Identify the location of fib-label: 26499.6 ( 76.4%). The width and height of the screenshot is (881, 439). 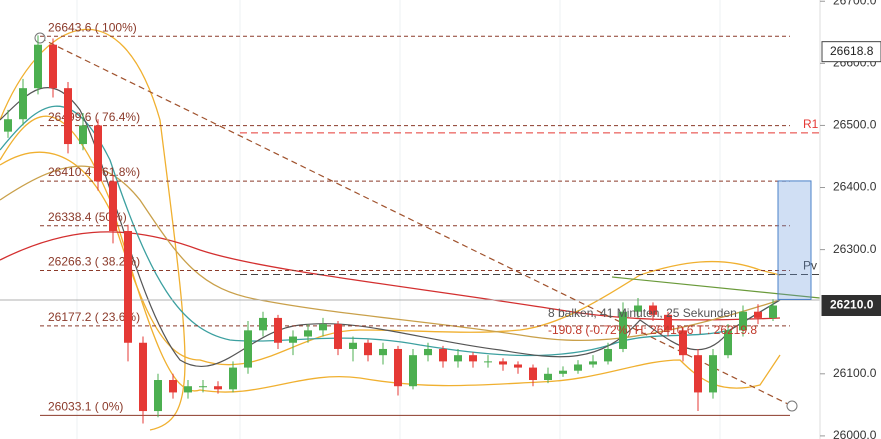
(94, 117).